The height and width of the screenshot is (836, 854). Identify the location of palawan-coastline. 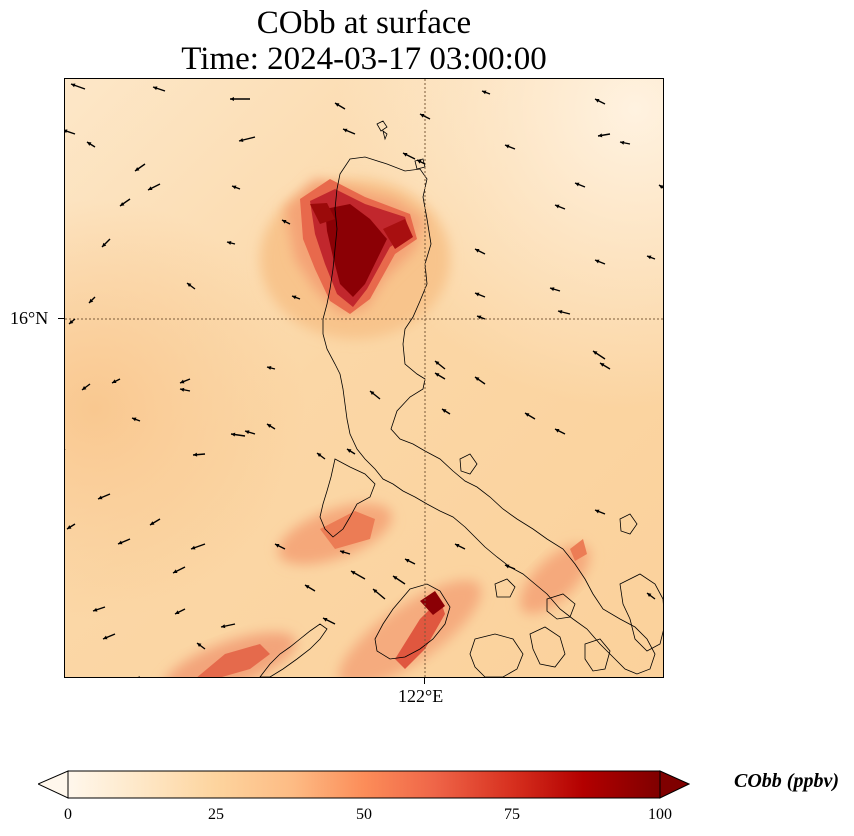
(293, 650).